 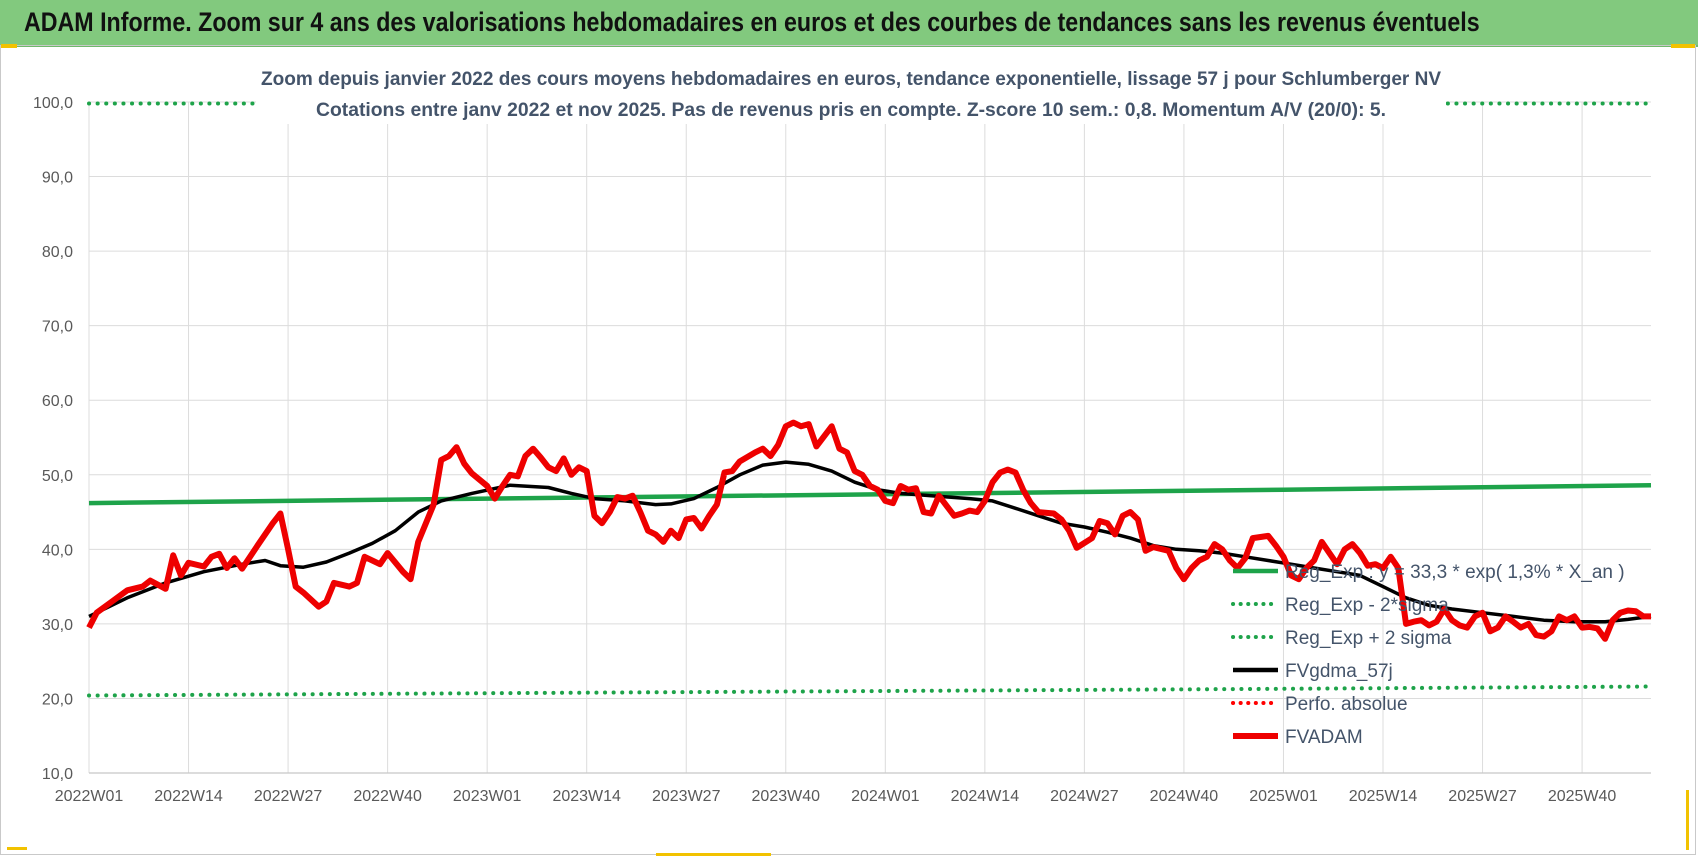 What do you see at coordinates (57, 625) in the screenshot?
I see `y-tick-label: 30,0` at bounding box center [57, 625].